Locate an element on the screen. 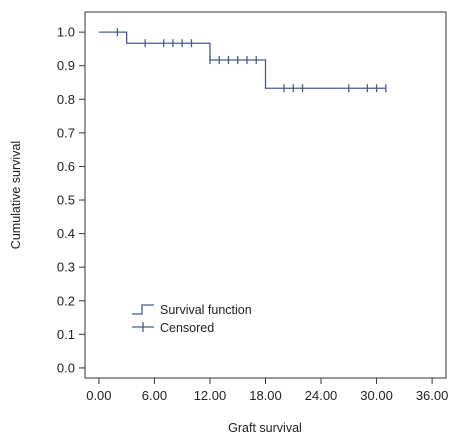 This screenshot has height=438, width=454. x-axis: 0.00 6.00 12.00 18.00 24.00 30.00 36.00 is located at coordinates (267, 390).